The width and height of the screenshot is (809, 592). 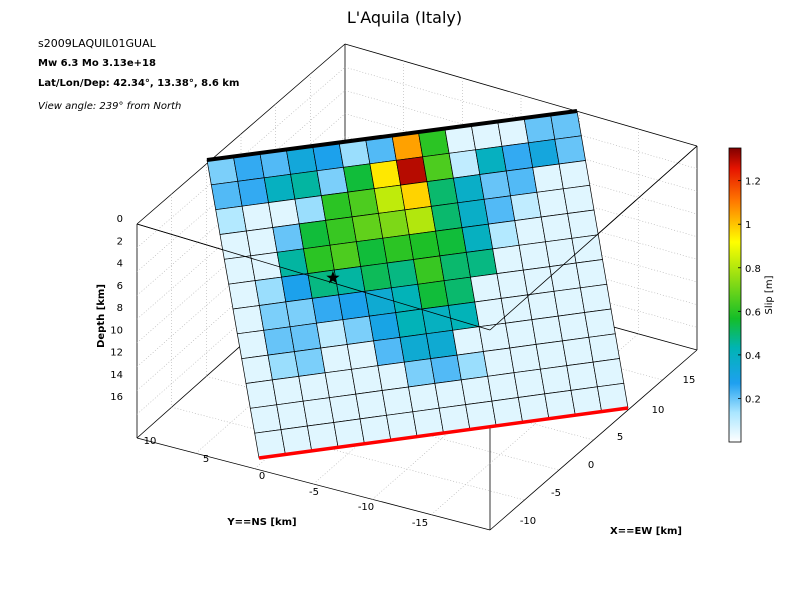 What do you see at coordinates (620, 437) in the screenshot?
I see `ew-tick-label: 5` at bounding box center [620, 437].